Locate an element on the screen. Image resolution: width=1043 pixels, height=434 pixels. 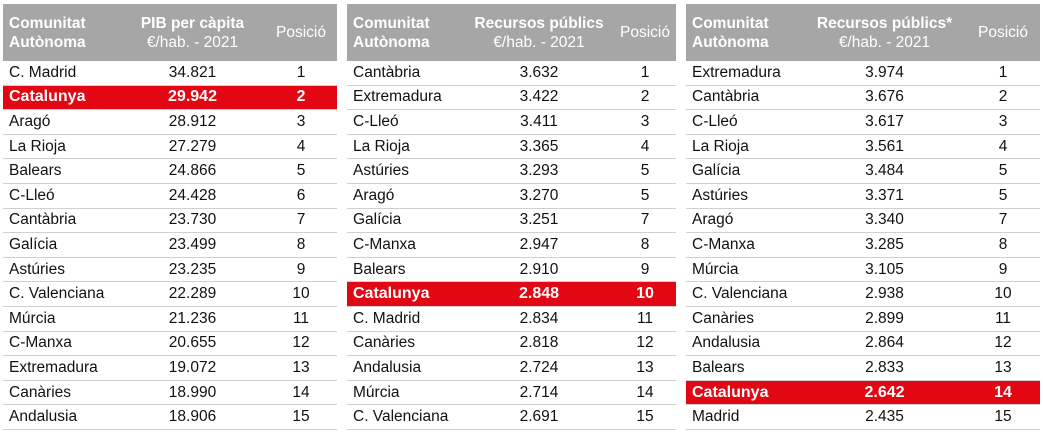
region-value: 3.484 is located at coordinates (884, 171).